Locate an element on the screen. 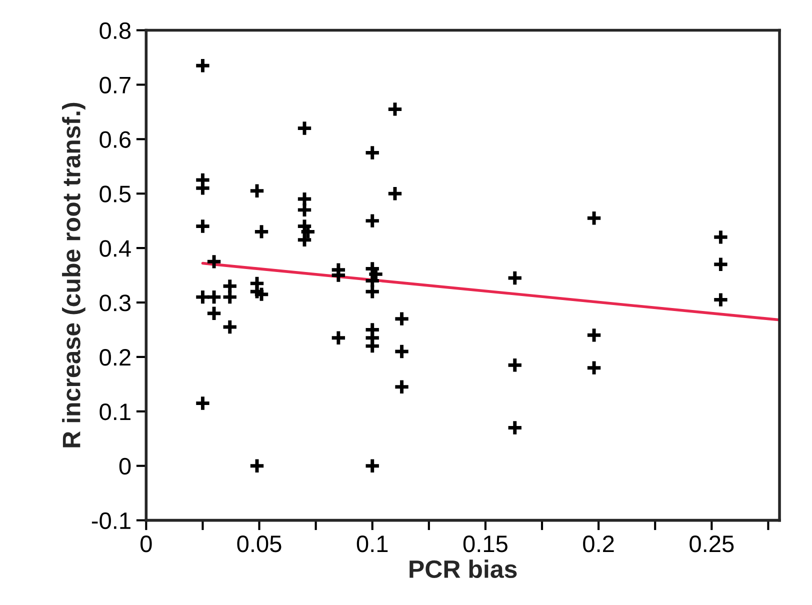 The image size is (812, 605). y-tick-label: 0.1 is located at coordinates (115, 411).